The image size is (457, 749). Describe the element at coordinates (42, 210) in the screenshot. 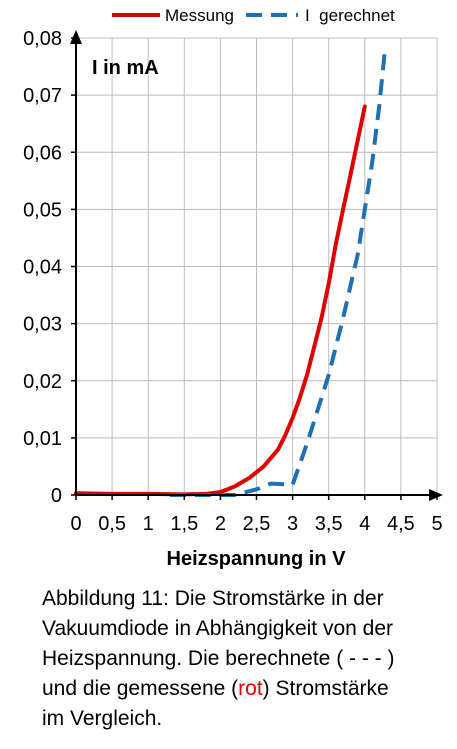

I see `y-tick-label: 0,05` at that location.